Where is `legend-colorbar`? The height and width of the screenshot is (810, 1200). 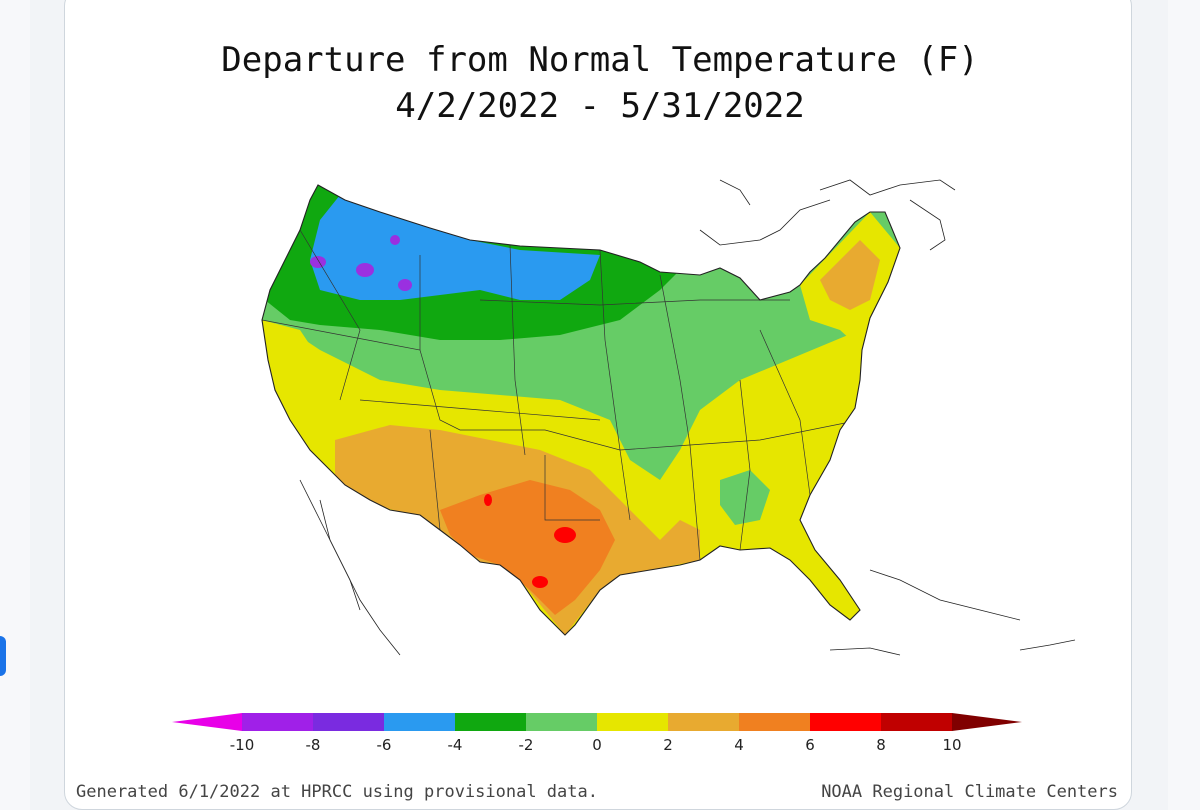 legend-colorbar is located at coordinates (597, 722).